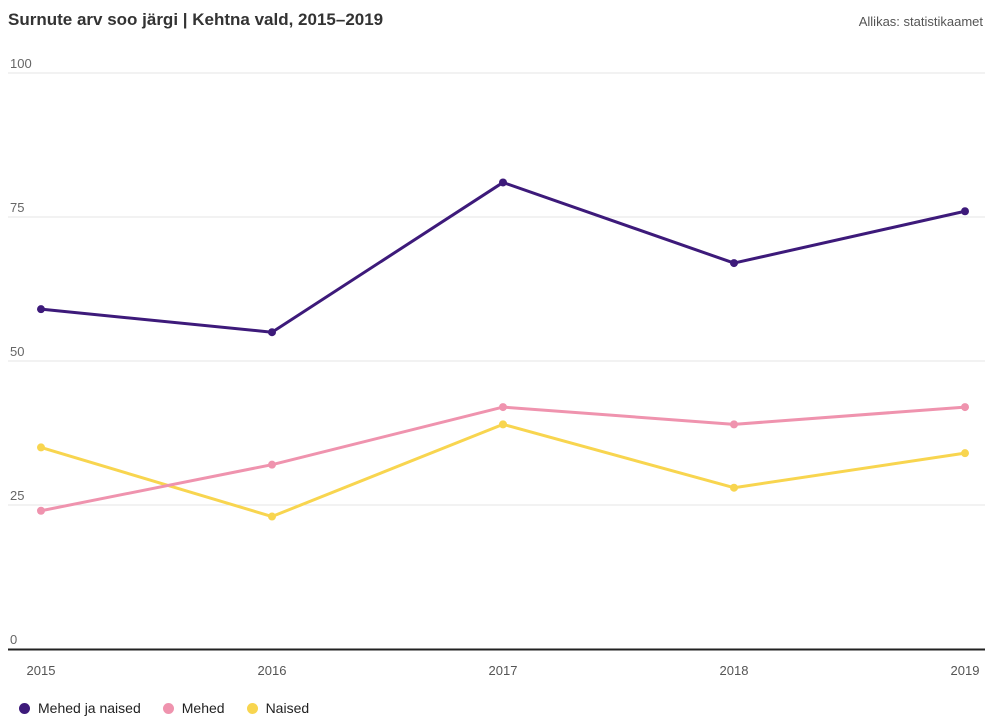 The width and height of the screenshot is (987, 716). I want to click on legend-item: Mehed ja naised, so click(80, 708).